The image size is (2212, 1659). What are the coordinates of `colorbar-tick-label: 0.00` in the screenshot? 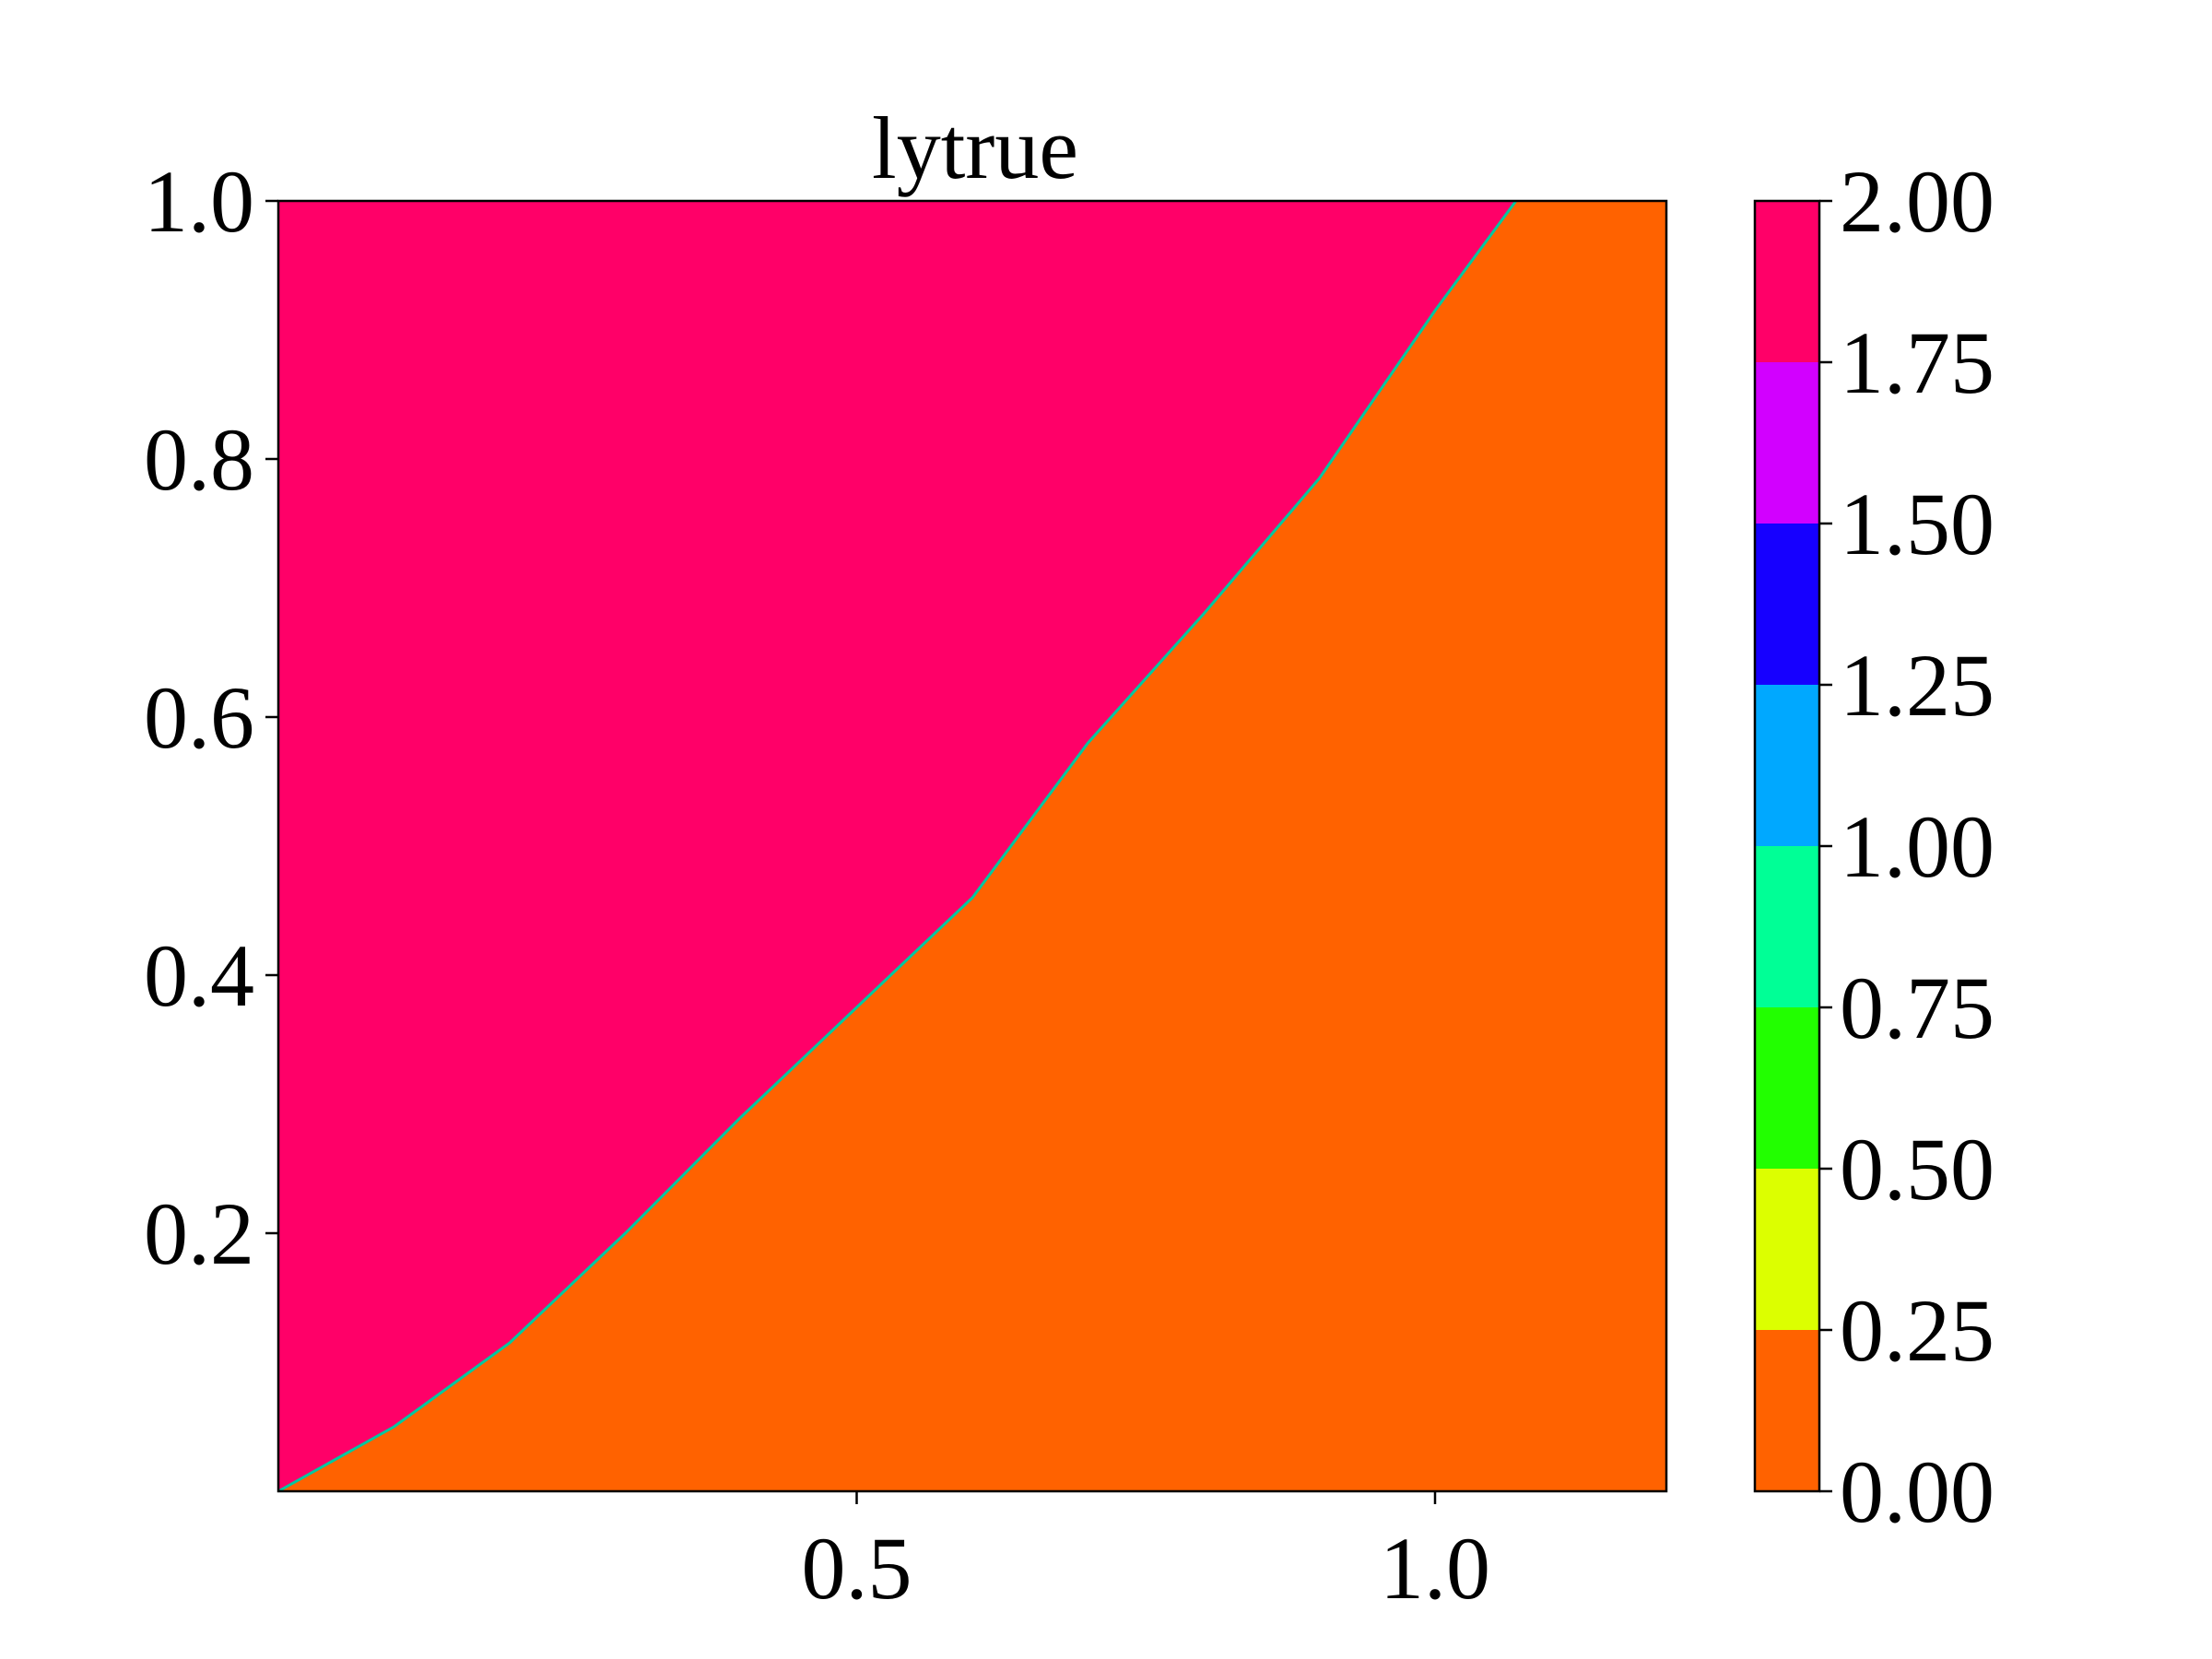 It's located at (1917, 1491).